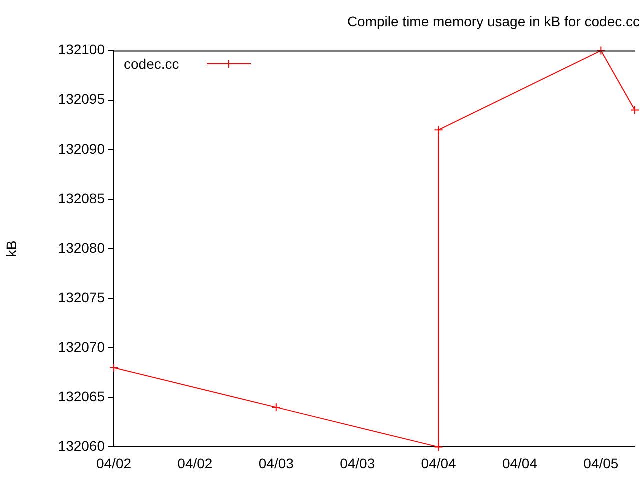 This screenshot has height=480, width=640. I want to click on chart-title: Compile time memory usage in kB for codec.cc, so click(493, 21).